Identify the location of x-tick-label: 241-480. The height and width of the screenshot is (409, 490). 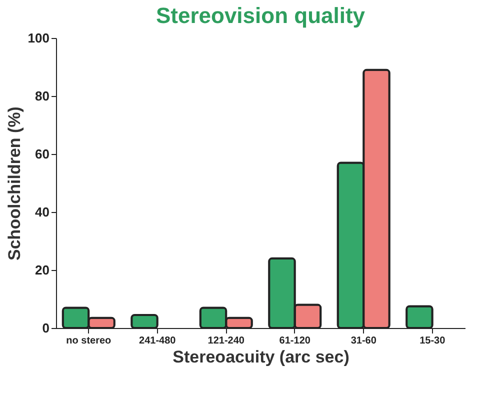
(157, 341).